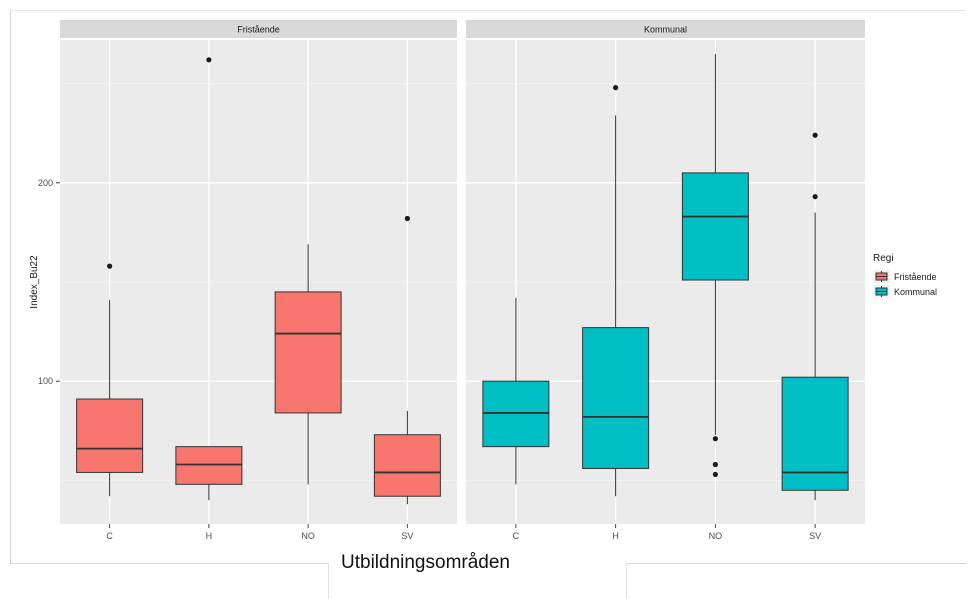  I want to click on x-axis-label: Utbildningsområden, so click(425, 562).